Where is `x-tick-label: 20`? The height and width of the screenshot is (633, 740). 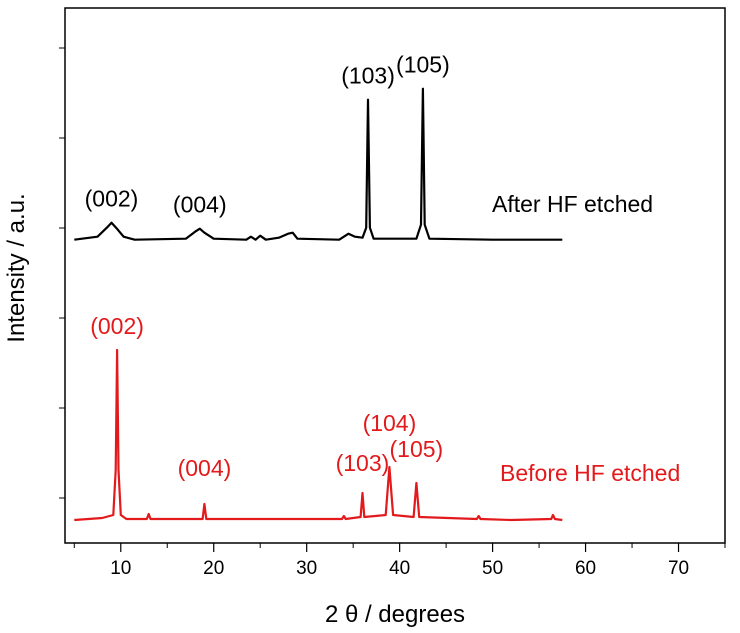
x-tick-label: 20 is located at coordinates (213, 568).